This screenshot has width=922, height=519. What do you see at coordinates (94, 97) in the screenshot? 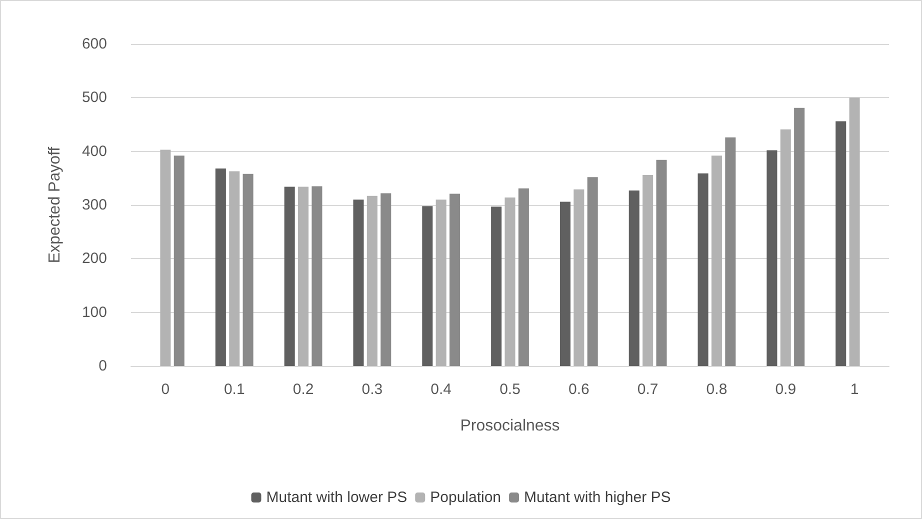
I see `y-tick-label: 500` at bounding box center [94, 97].